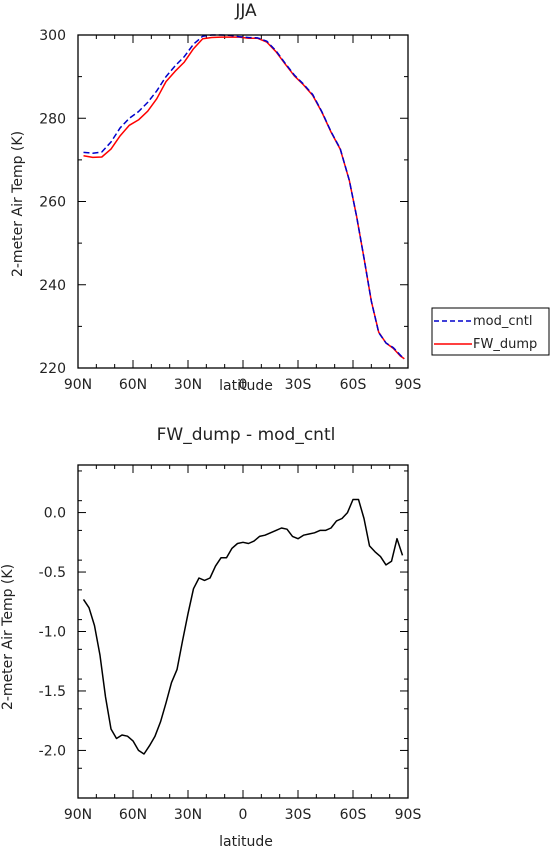  I want to click on bottom-x-tick-label: 90S, so click(408, 815).